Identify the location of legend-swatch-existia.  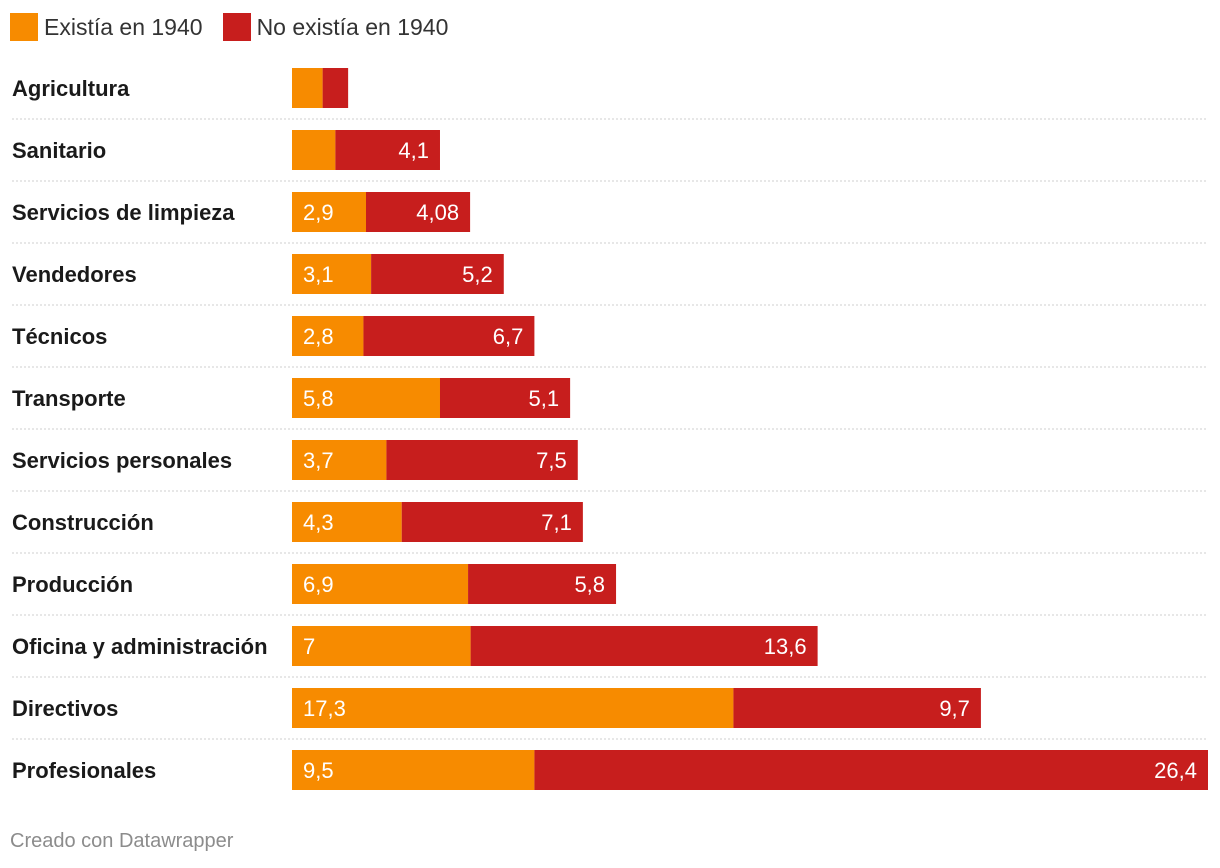
(24, 27).